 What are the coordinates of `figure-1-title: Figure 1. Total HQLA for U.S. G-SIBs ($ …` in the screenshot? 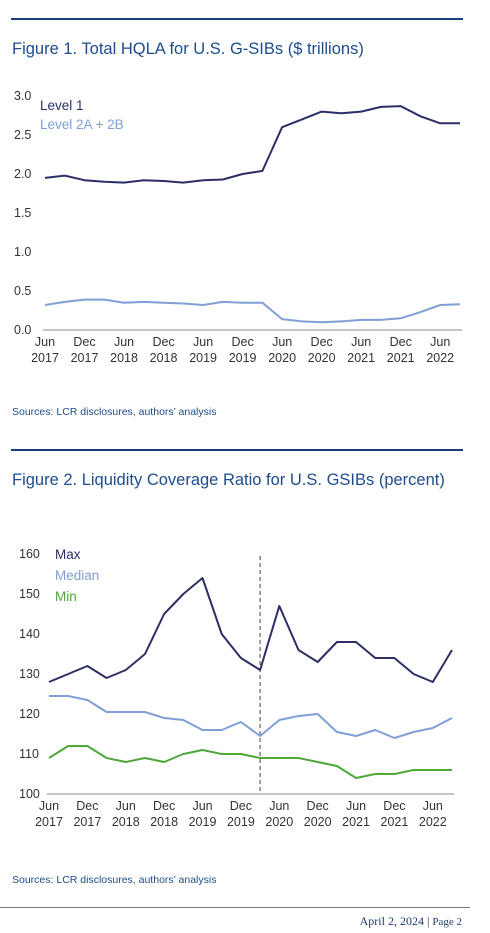 It's located at (188, 49).